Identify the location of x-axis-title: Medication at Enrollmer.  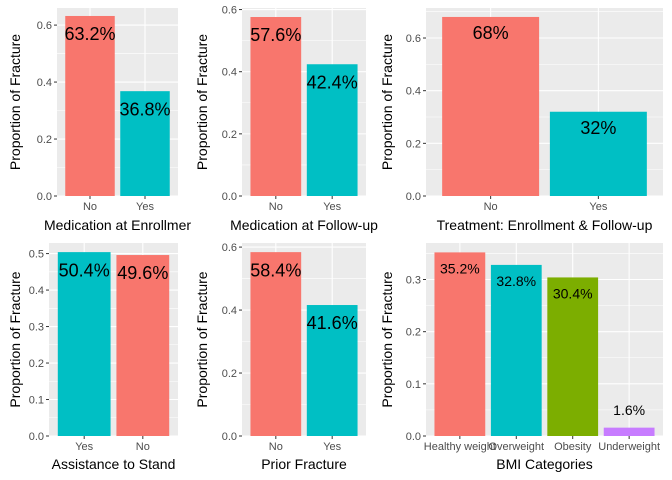
(117, 225).